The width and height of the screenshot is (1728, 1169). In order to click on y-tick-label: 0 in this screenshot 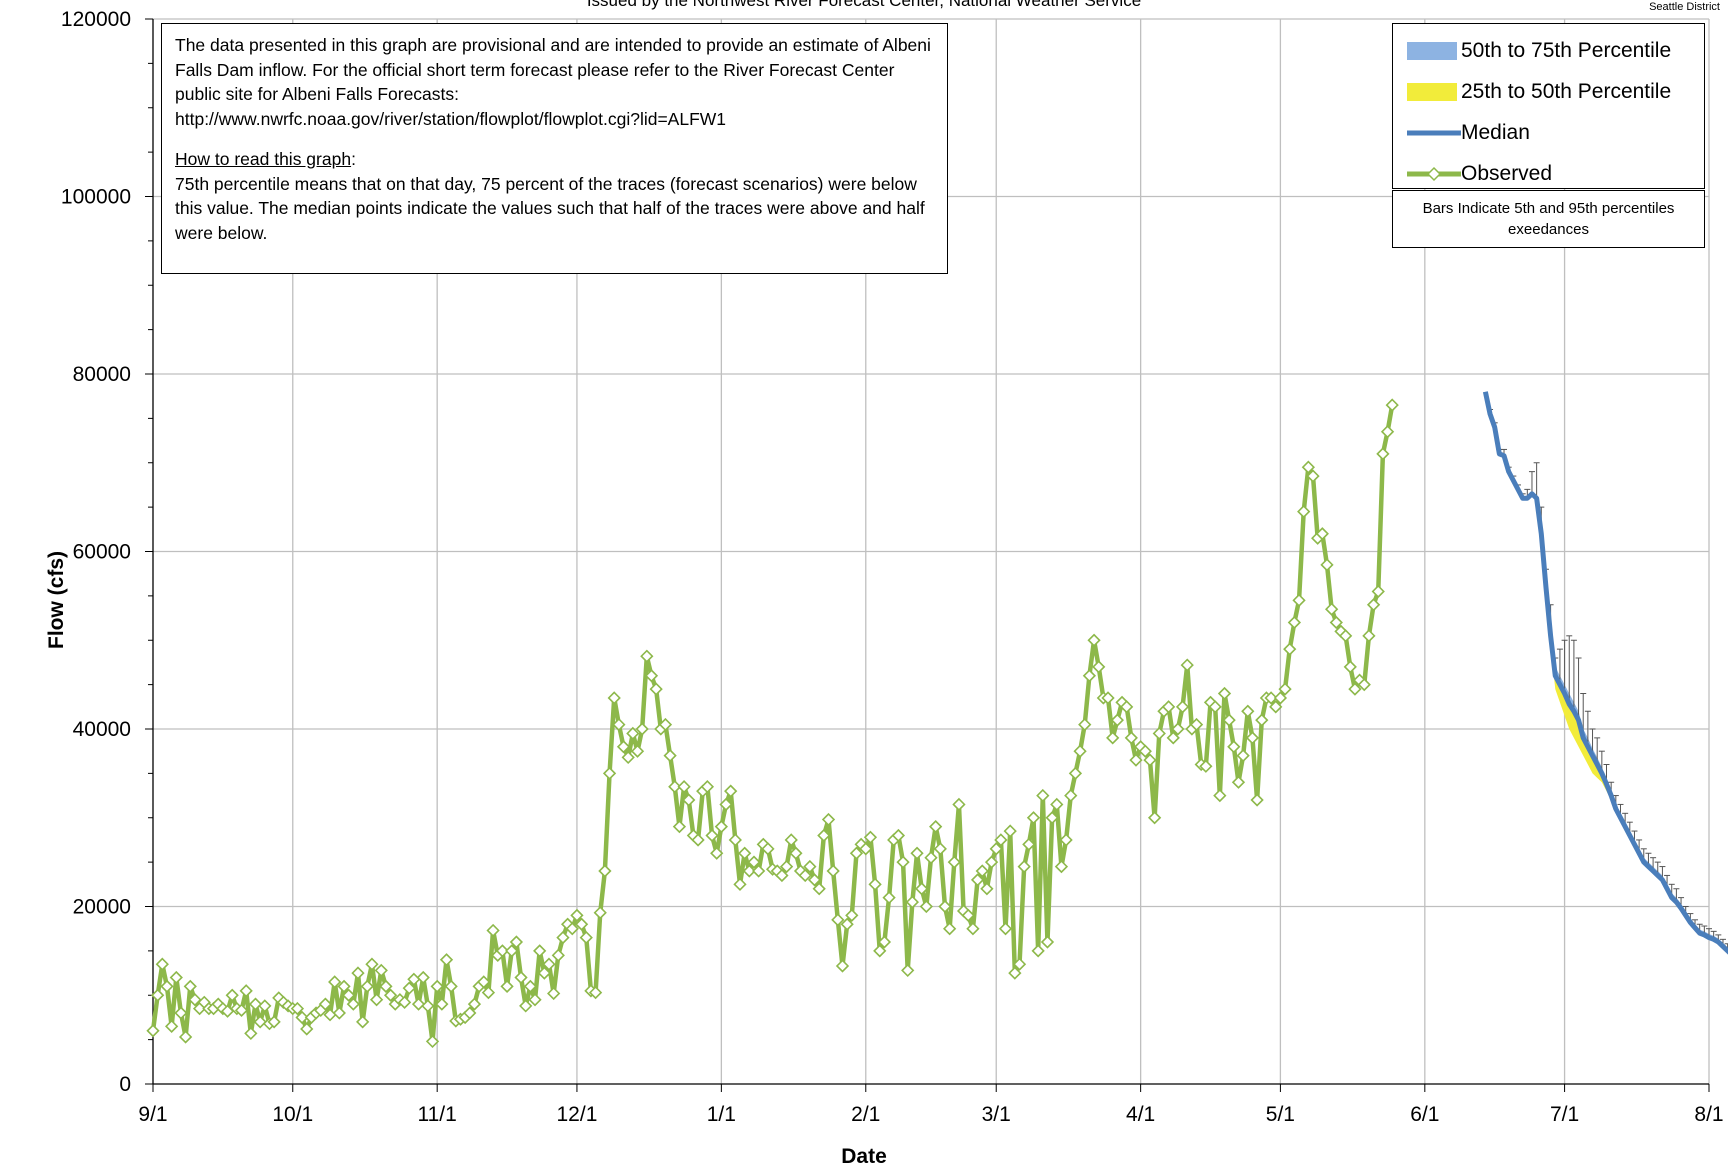, I will do `click(125, 1084)`.